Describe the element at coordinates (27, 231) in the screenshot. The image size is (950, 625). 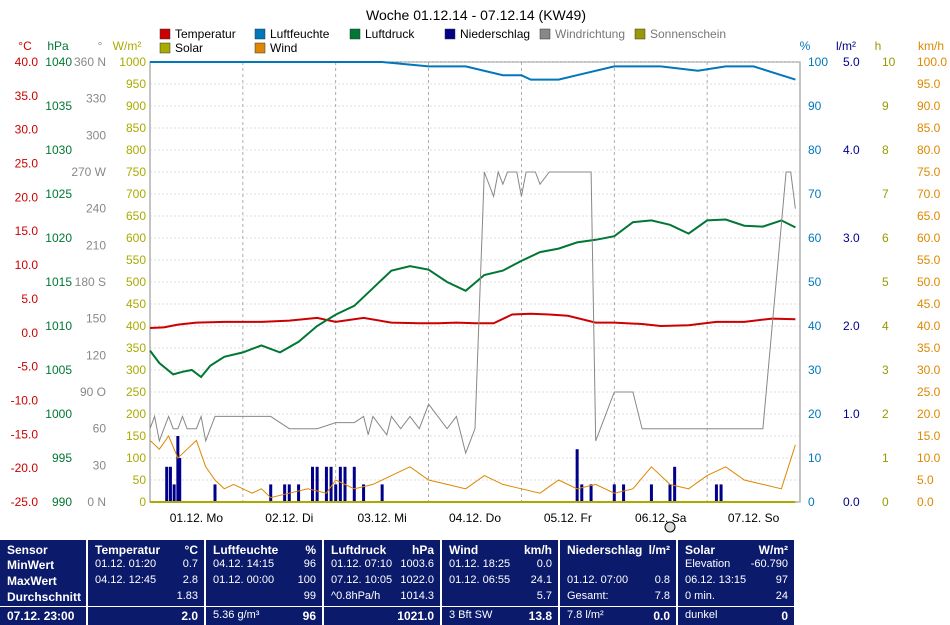
I see `tick-temperature: 15.0` at that location.